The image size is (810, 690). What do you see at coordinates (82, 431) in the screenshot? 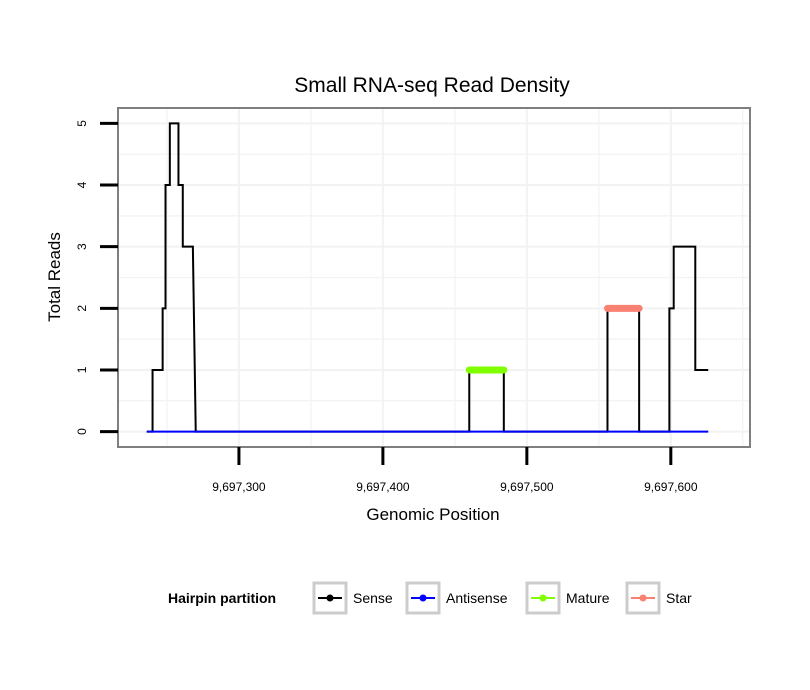
I see `y-tick-label: 0` at bounding box center [82, 431].